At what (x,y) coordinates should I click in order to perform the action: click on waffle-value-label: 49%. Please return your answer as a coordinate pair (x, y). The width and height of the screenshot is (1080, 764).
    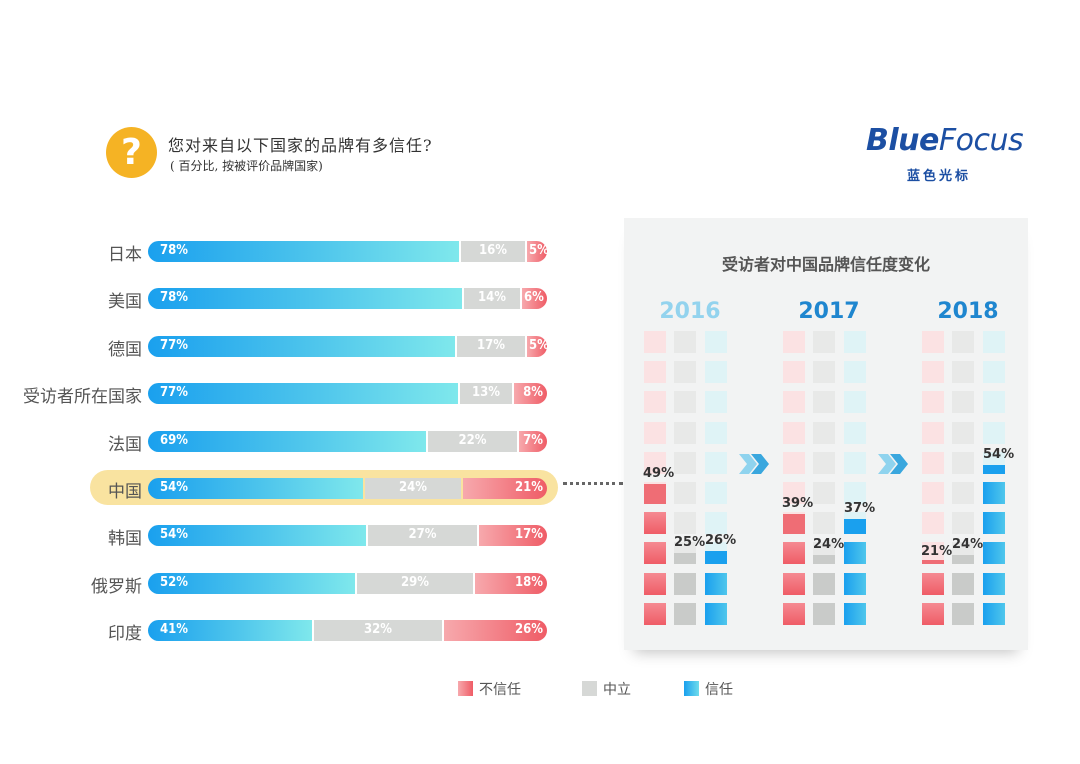
    Looking at the image, I should click on (659, 473).